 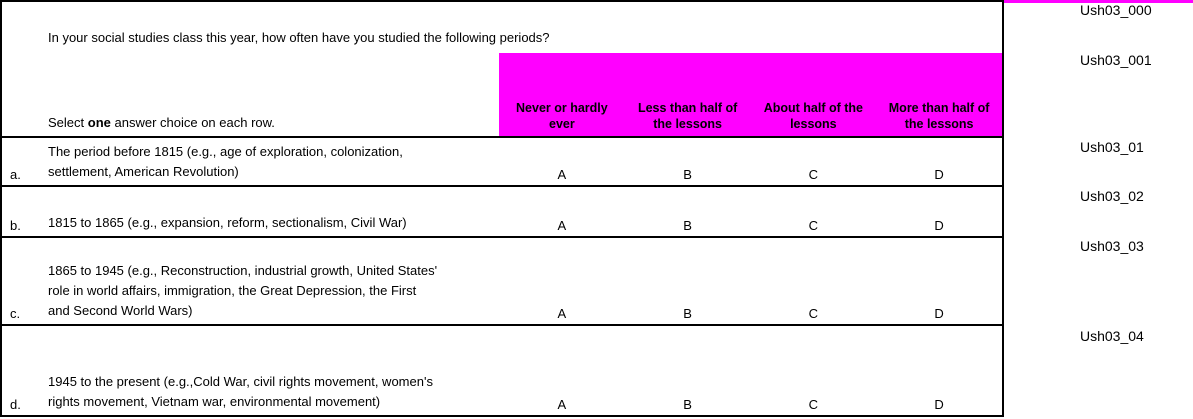 I want to click on row-letter: a., so click(x=15, y=174).